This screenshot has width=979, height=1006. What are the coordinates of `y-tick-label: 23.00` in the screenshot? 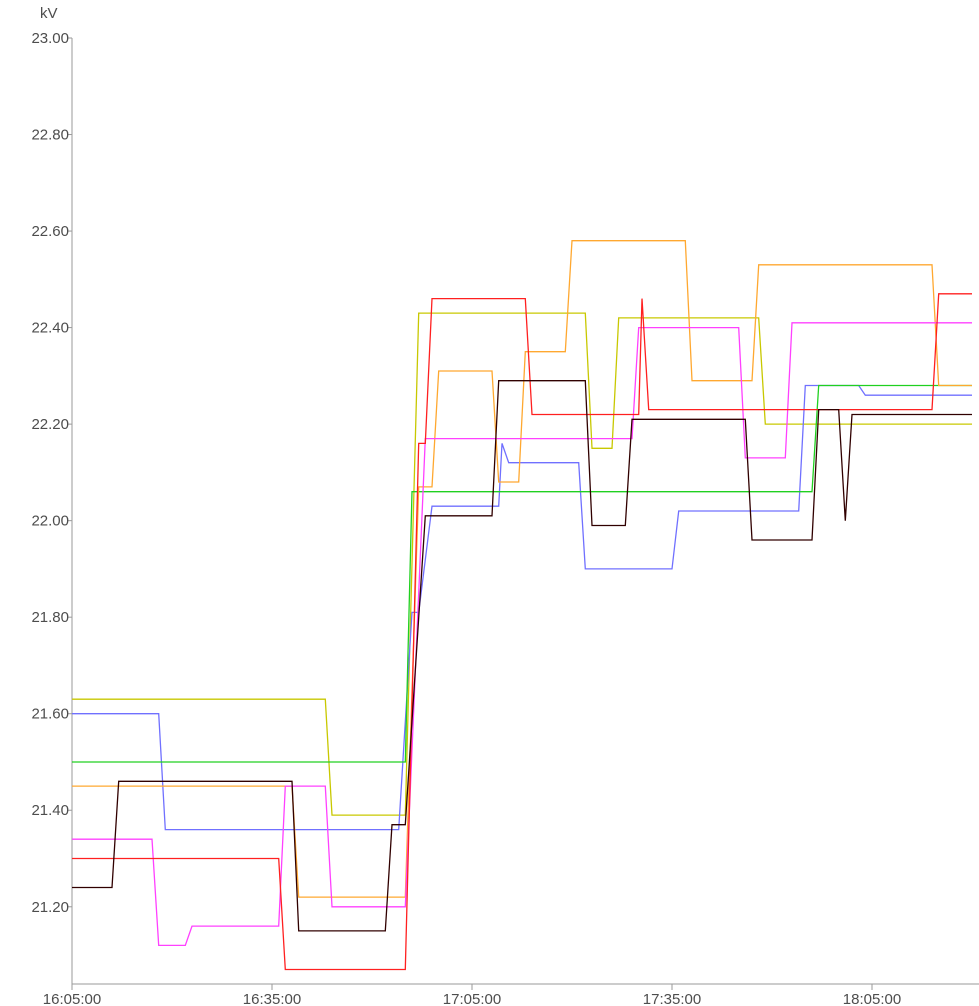 It's located at (50, 38).